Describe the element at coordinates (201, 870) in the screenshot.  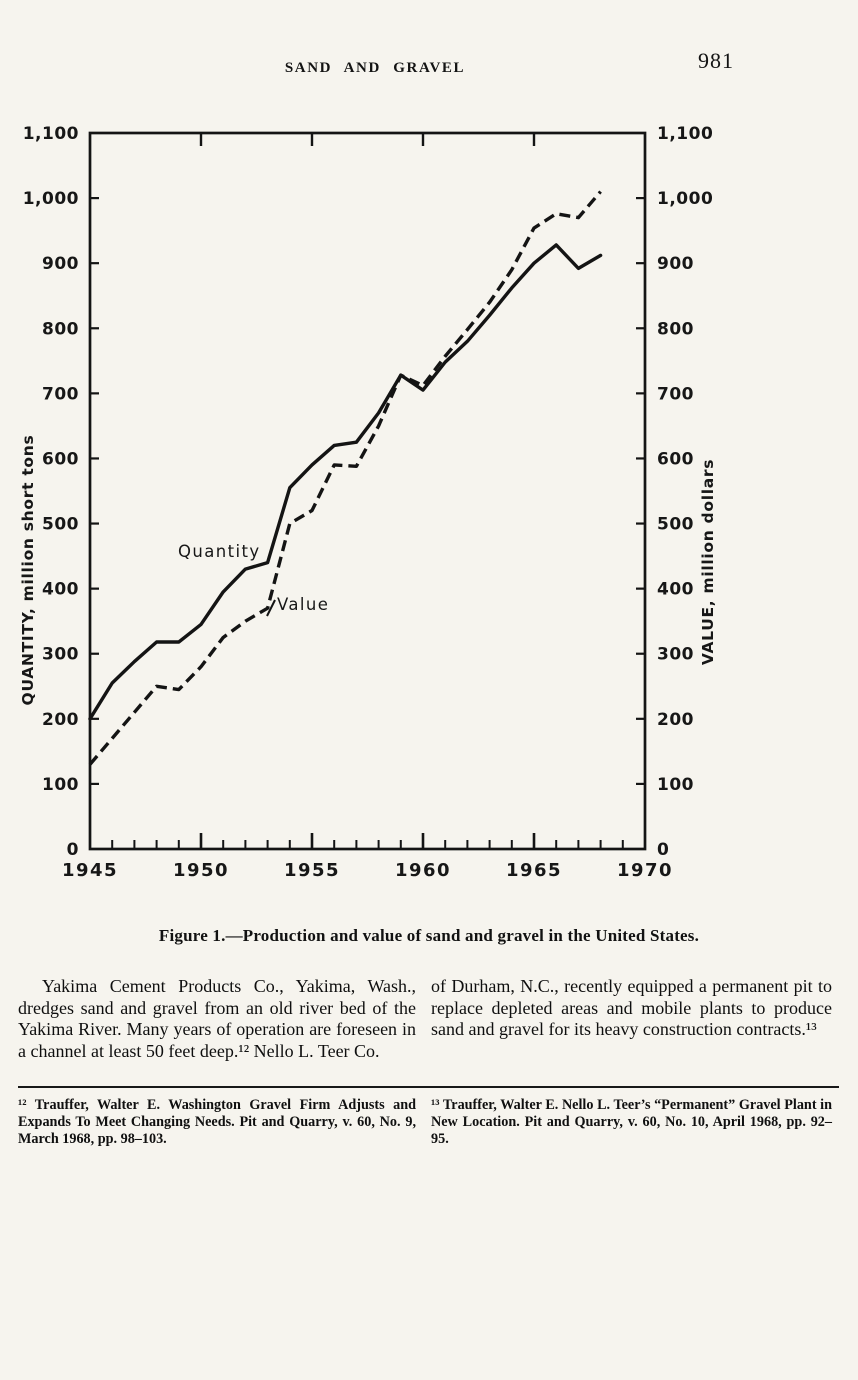
I see `x-tick-label: 1950` at that location.